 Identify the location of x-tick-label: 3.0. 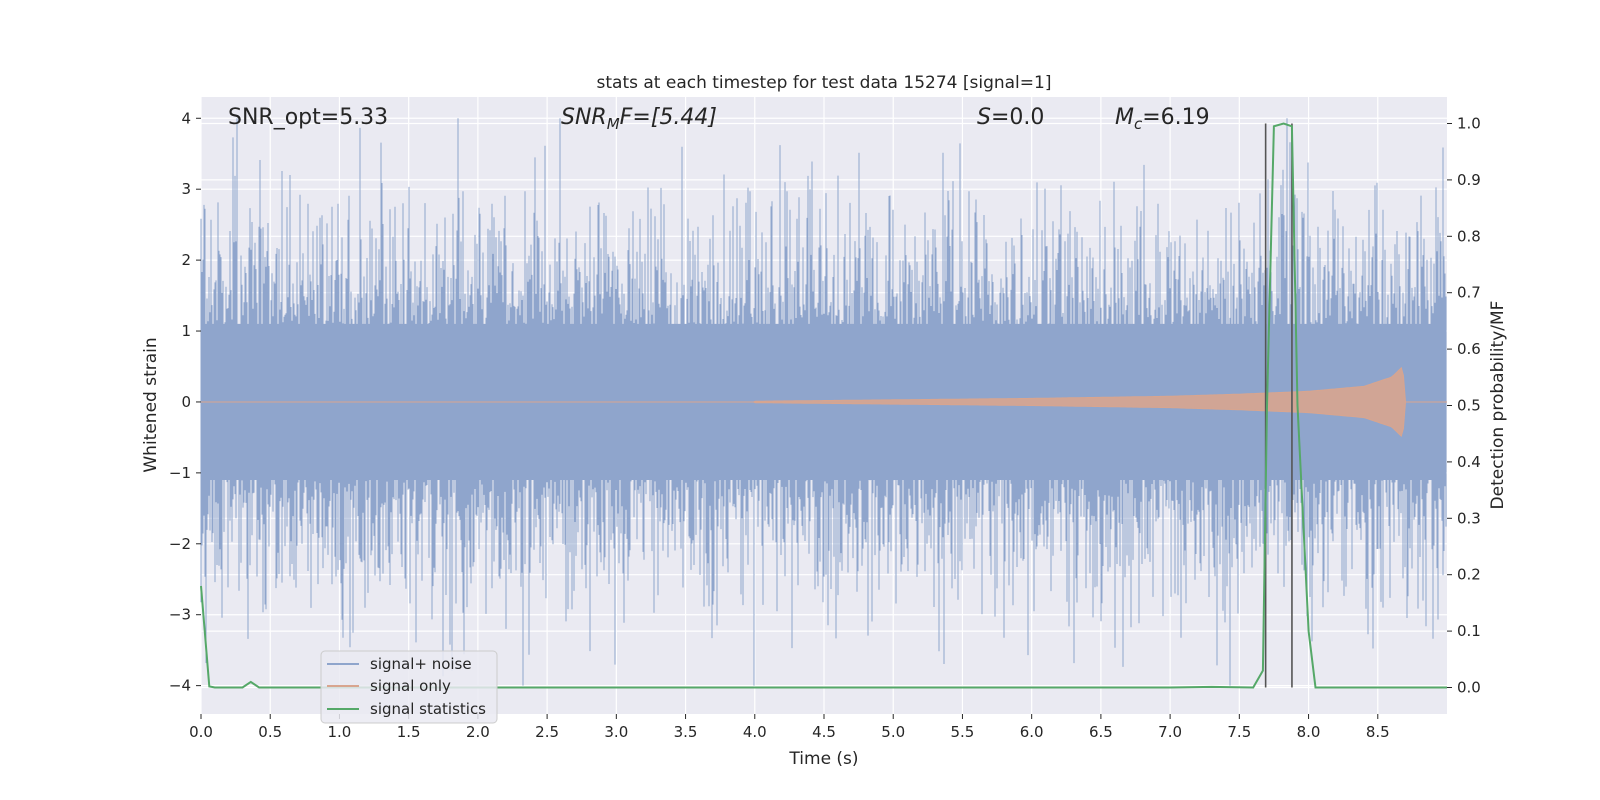
(616, 732).